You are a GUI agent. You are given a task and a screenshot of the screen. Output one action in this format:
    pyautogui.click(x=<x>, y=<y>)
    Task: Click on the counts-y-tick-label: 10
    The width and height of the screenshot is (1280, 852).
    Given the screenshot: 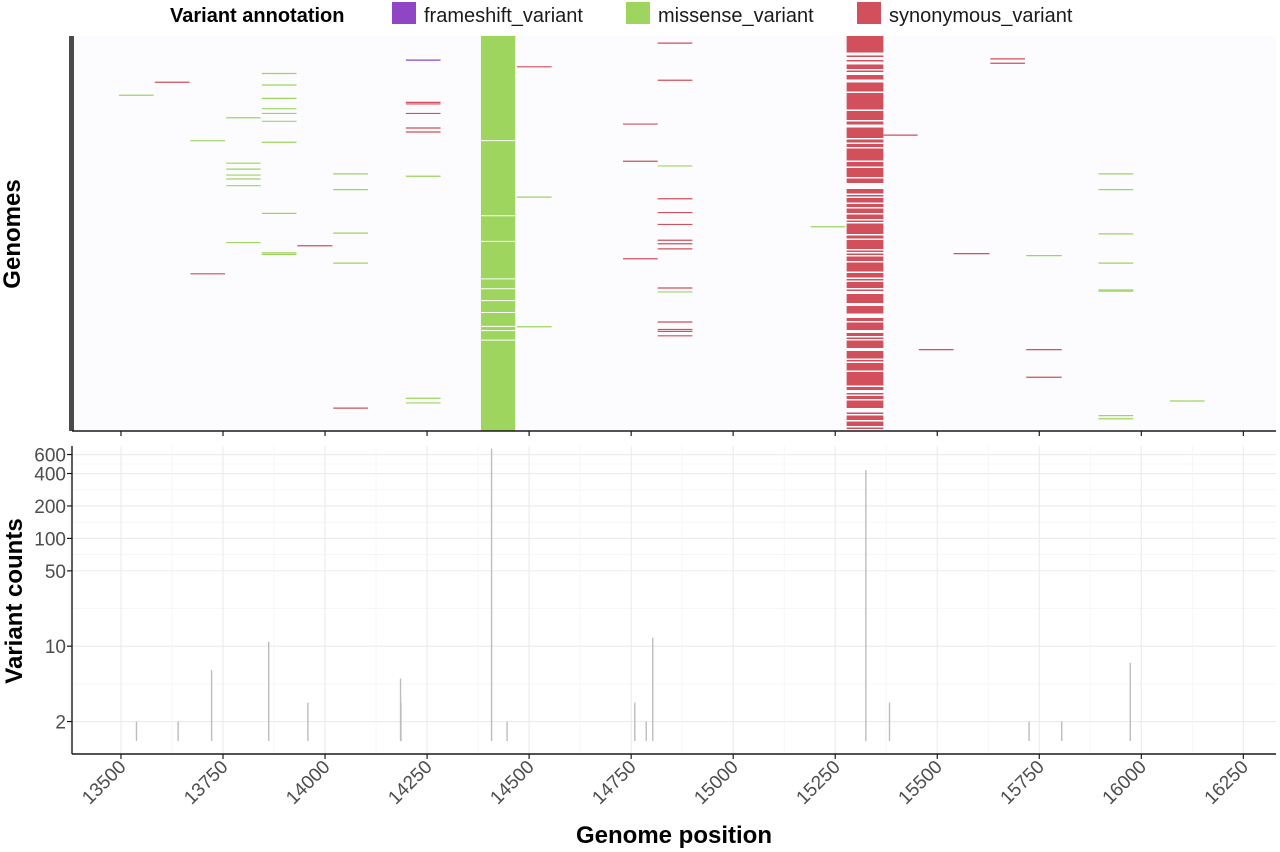 What is the action you would take?
    pyautogui.click(x=55, y=647)
    